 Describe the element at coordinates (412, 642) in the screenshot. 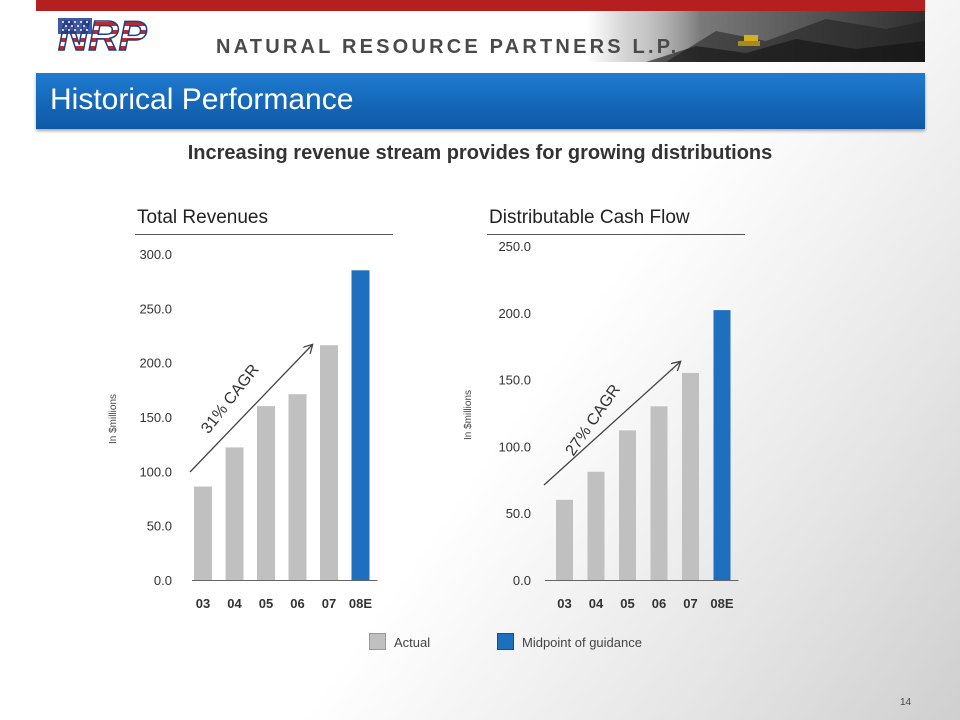

I see `legend-label-actual: Actual` at that location.